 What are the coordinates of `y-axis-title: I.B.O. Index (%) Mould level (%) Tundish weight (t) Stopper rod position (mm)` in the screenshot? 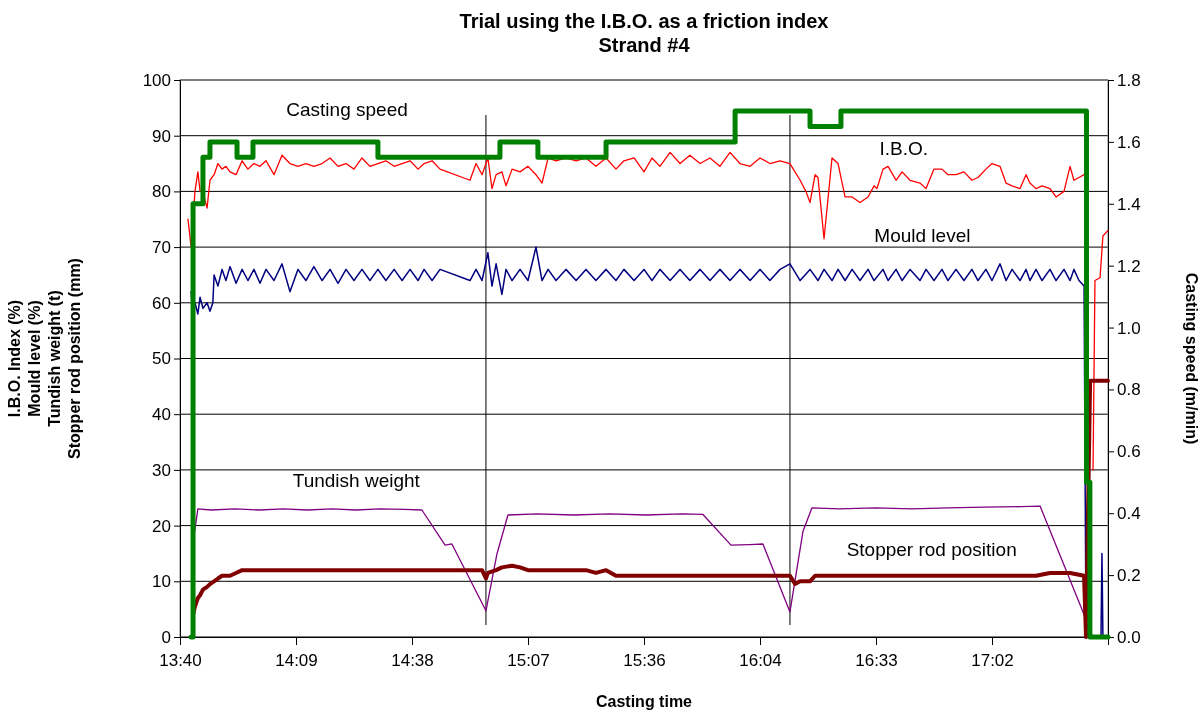 It's located at (44, 358).